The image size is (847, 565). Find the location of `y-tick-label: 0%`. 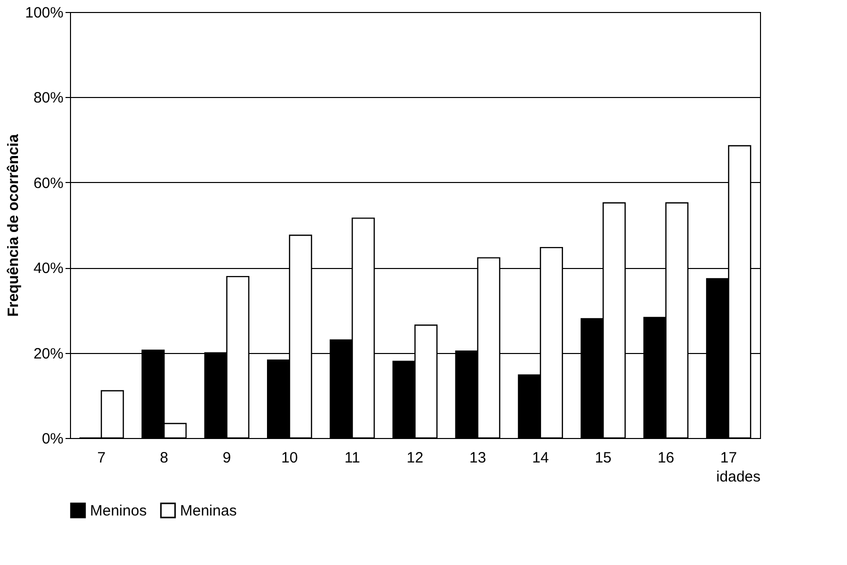

y-tick-label: 0% is located at coordinates (53, 439).